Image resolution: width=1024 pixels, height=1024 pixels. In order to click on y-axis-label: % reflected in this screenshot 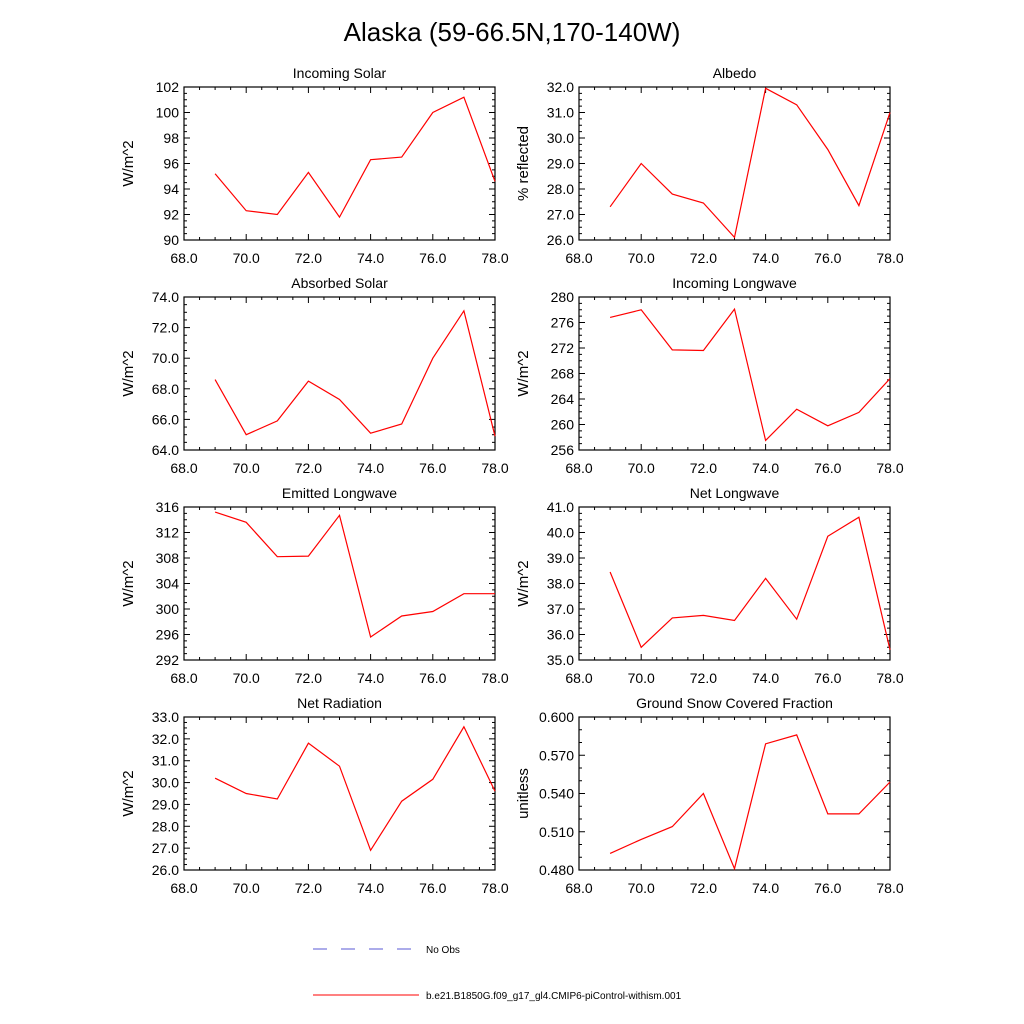, I will do `click(523, 163)`.